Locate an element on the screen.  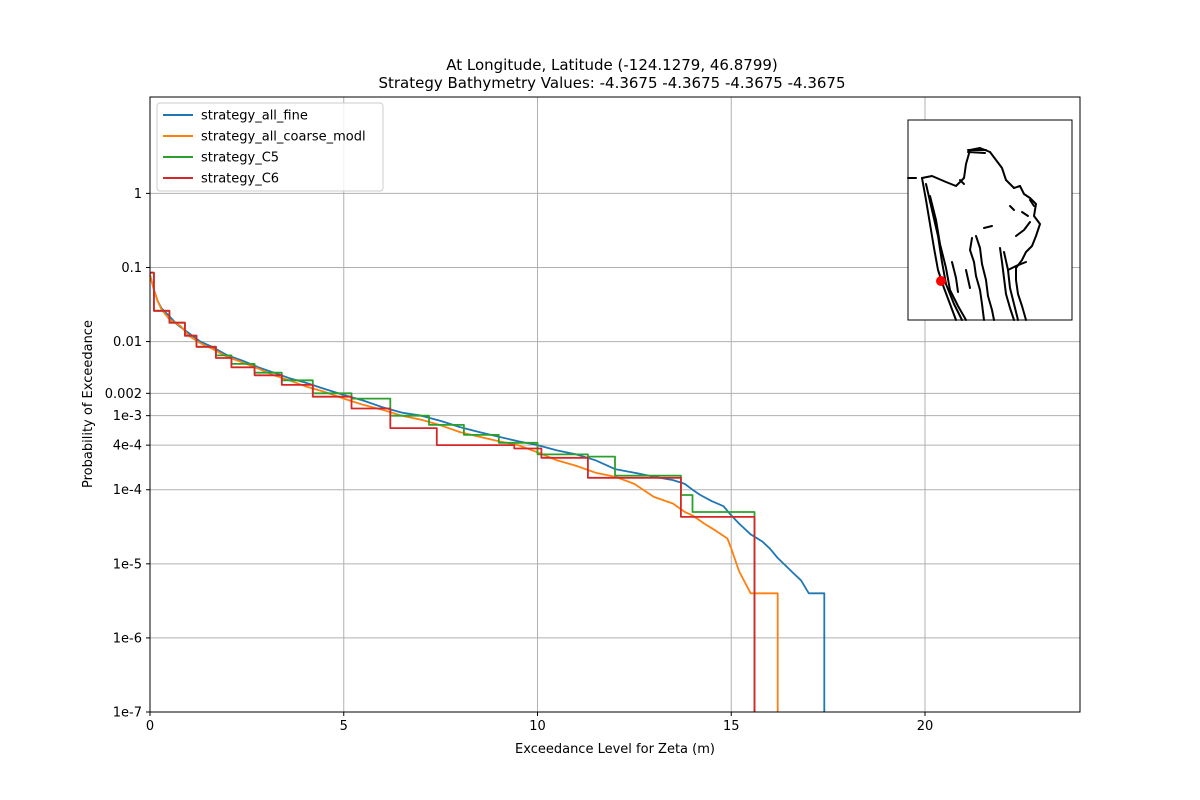
inset-map-frame is located at coordinates (990, 220).